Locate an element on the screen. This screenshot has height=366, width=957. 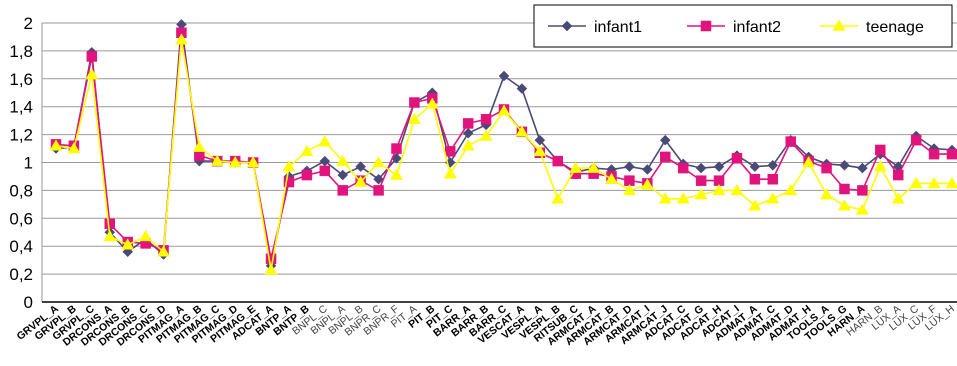
y-tick-label: 0,2 is located at coordinates (21, 274).